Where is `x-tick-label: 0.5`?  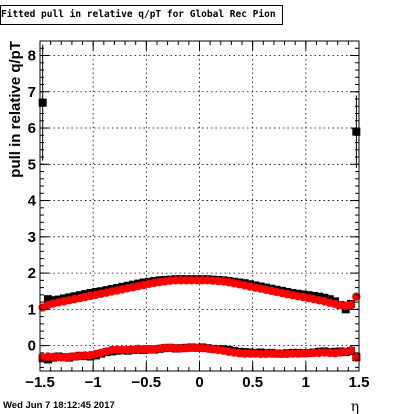 x-tick-label: 0.5 is located at coordinates (252, 382).